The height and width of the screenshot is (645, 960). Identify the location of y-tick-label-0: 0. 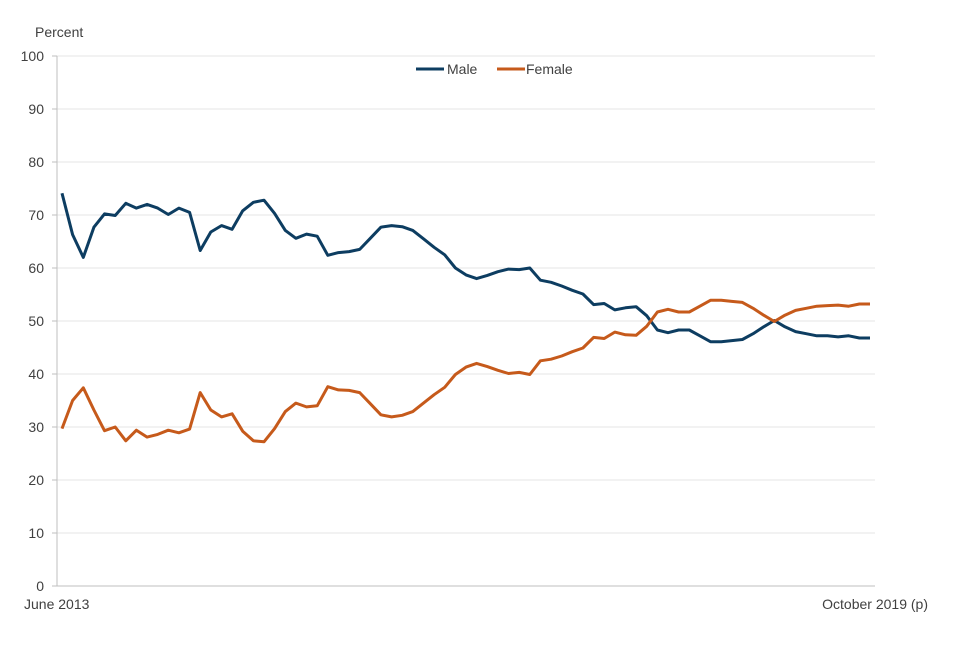
(40, 586).